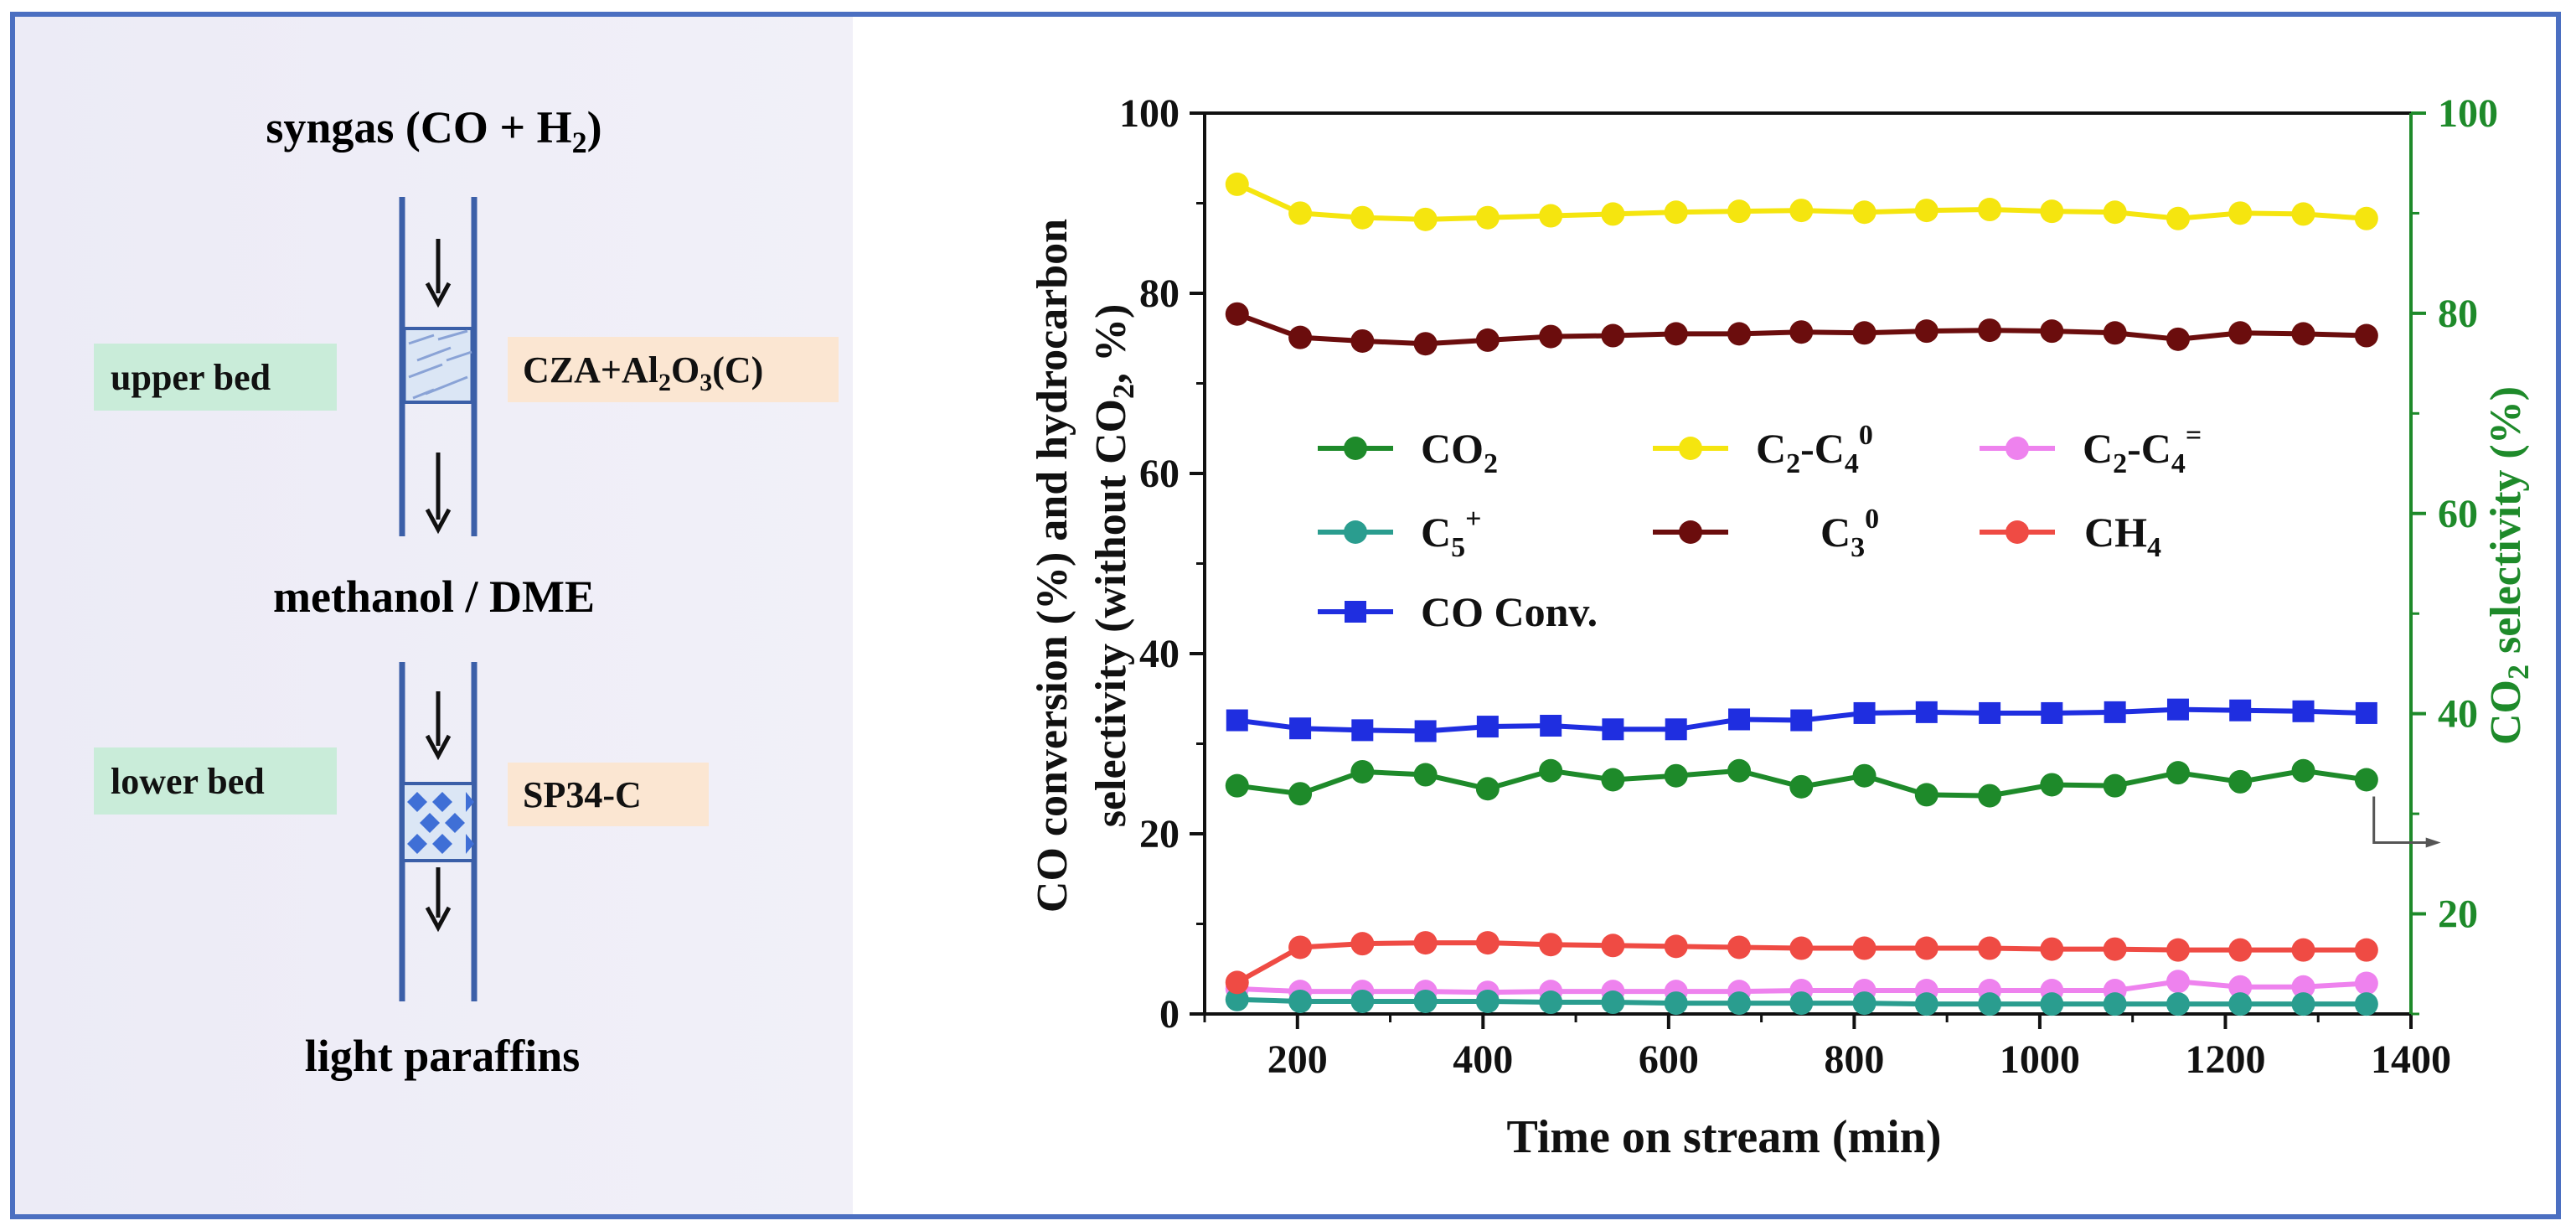 The height and width of the screenshot is (1231, 2576). What do you see at coordinates (2433, 843) in the screenshot?
I see `arrow-head` at bounding box center [2433, 843].